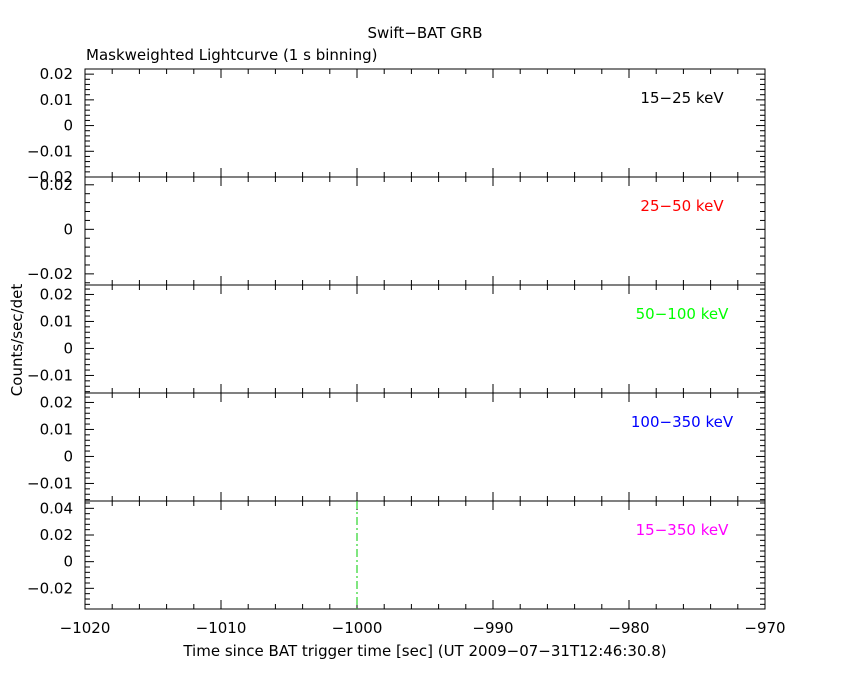  Describe the element at coordinates (17, 340) in the screenshot. I see `y-axis-label: Counts/sec/det` at that location.